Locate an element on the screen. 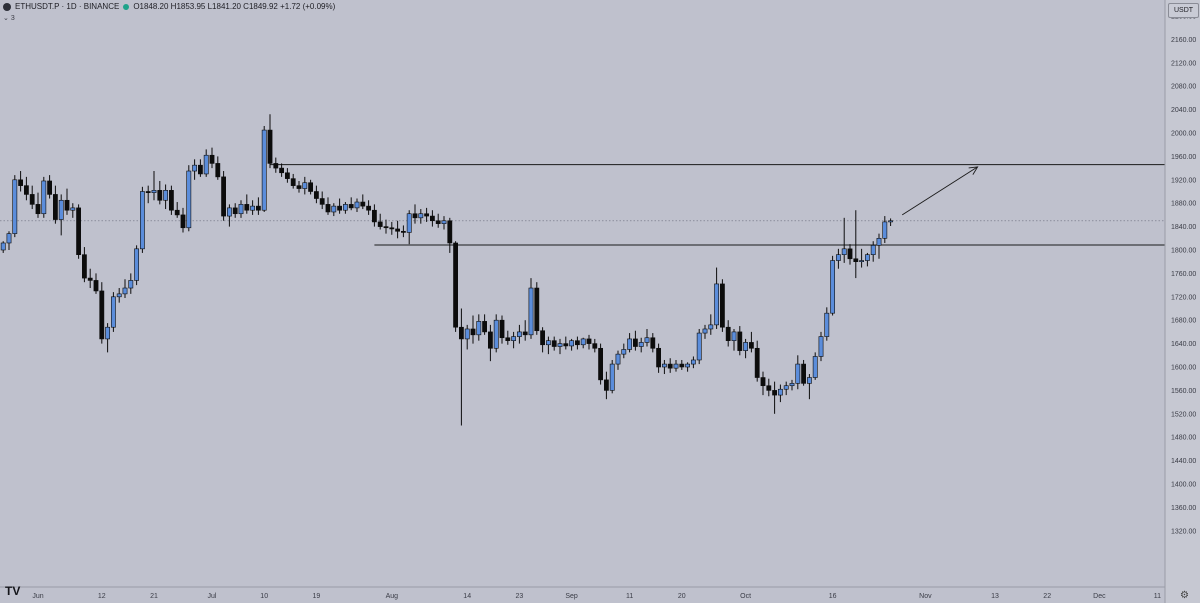 The width and height of the screenshot is (1200, 603). symbol-label: ETHUSDT.P · 1D · BINANCE is located at coordinates (67, 6).